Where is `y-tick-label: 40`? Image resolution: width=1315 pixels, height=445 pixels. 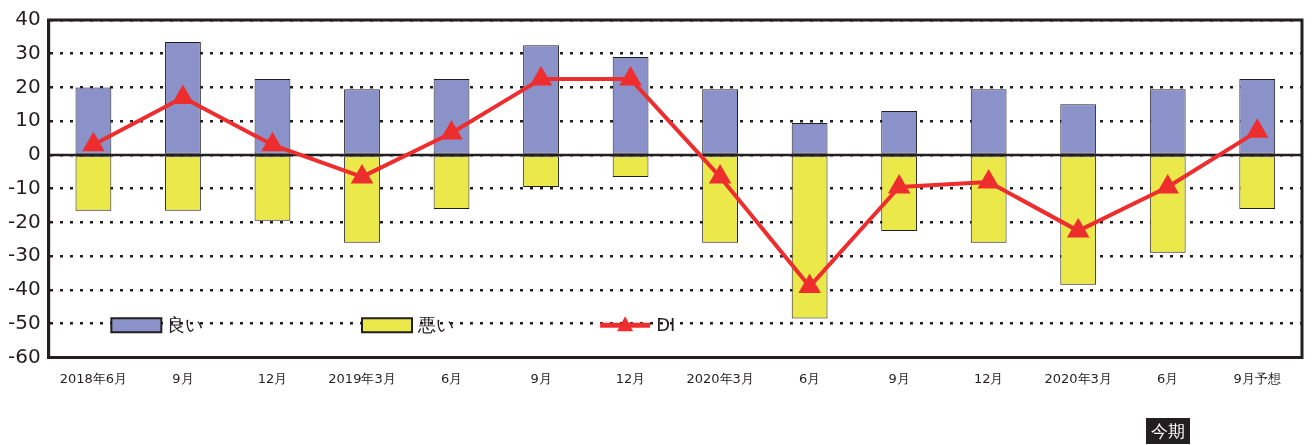 y-tick-label: 40 is located at coordinates (28, 18).